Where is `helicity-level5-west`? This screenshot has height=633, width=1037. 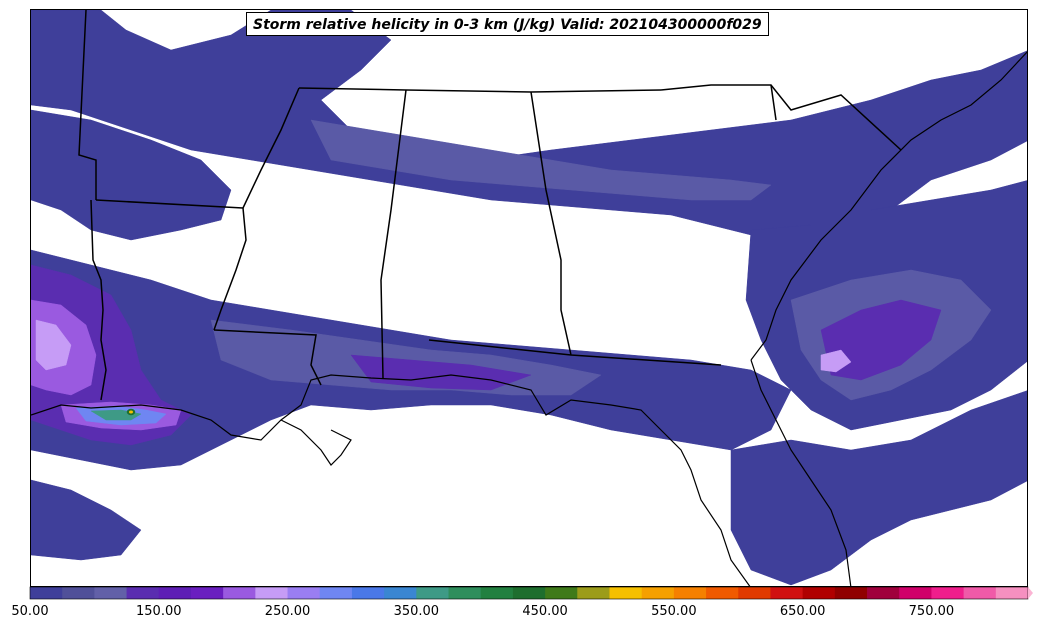
helicity-level5-west is located at coordinates (53, 345).